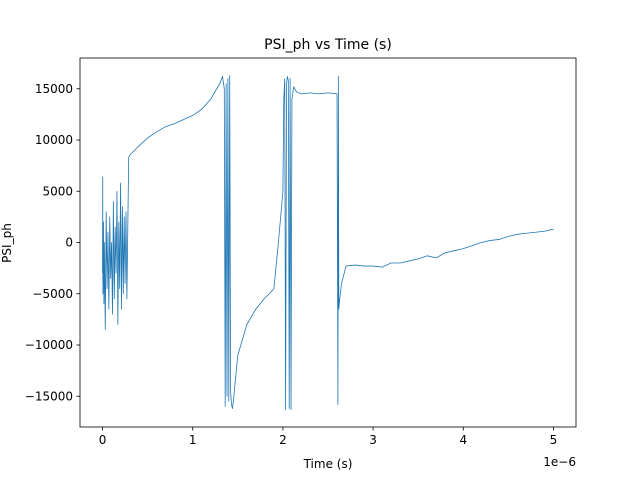 This screenshot has height=480, width=640. I want to click on x-axis: 0 1 2 3 4 5, so click(328, 437).